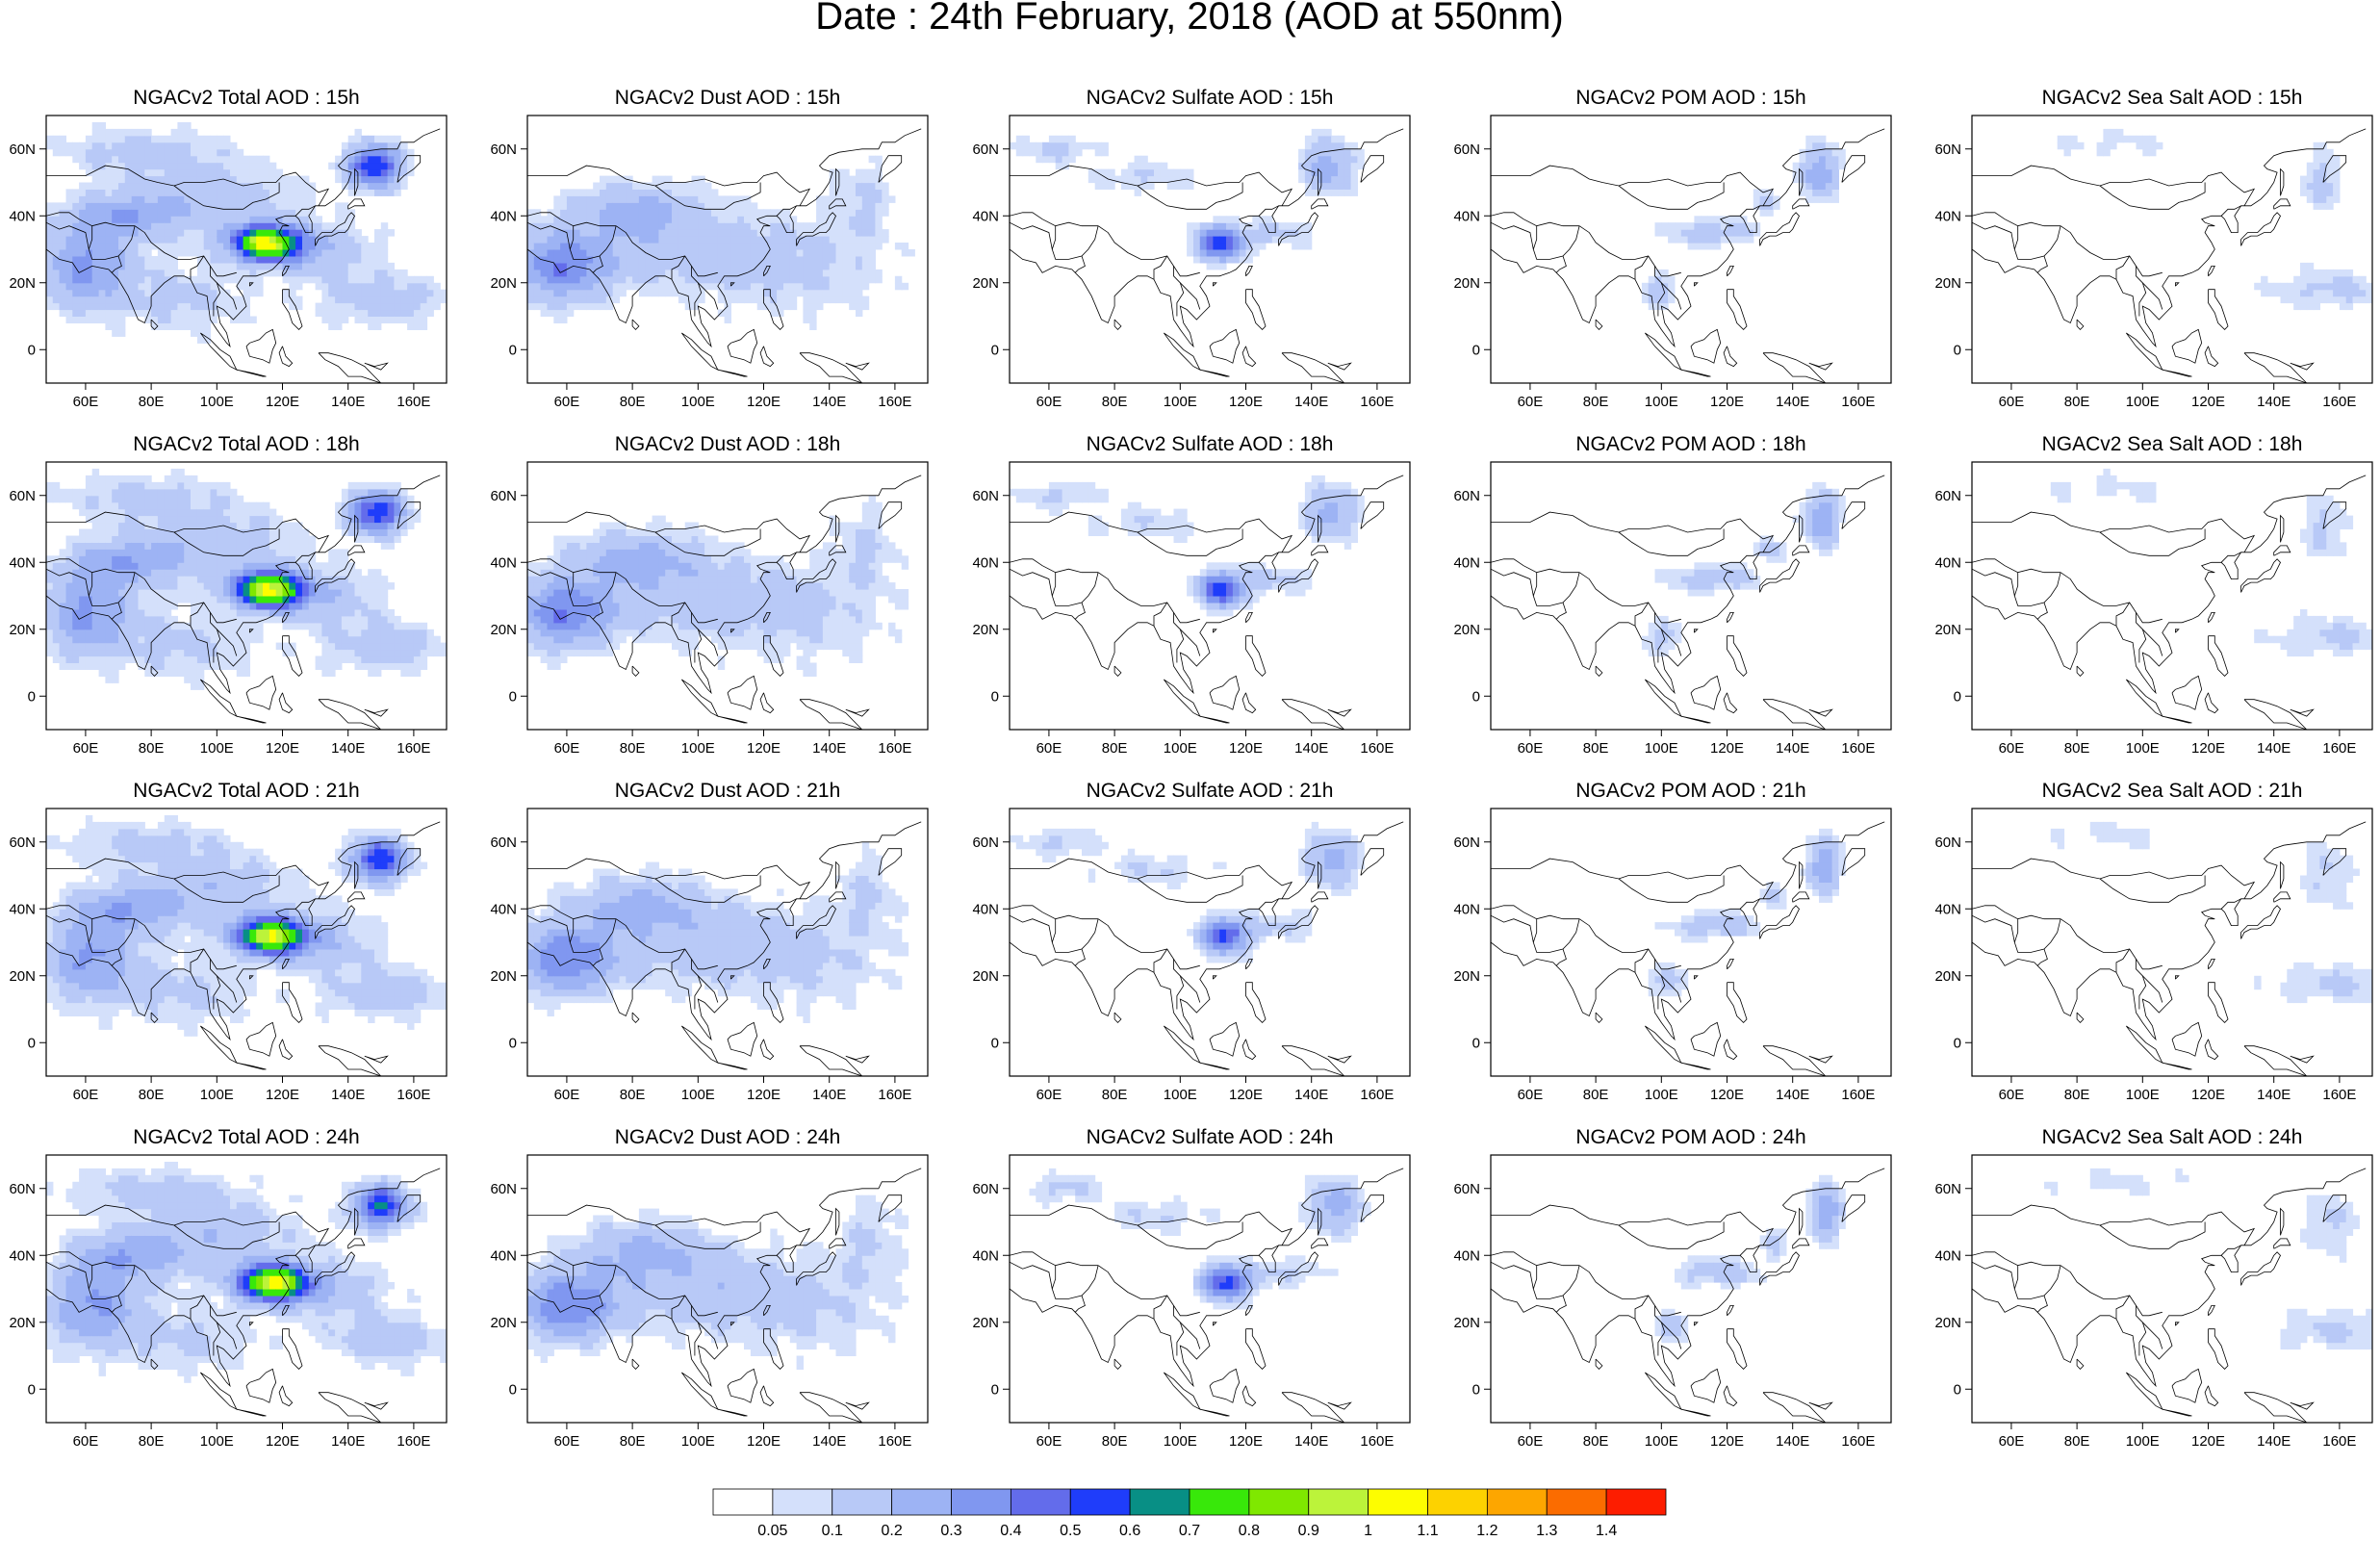 The image size is (2380, 1541). What do you see at coordinates (772, 1529) in the screenshot?
I see `colorbar-label: 0.05` at bounding box center [772, 1529].